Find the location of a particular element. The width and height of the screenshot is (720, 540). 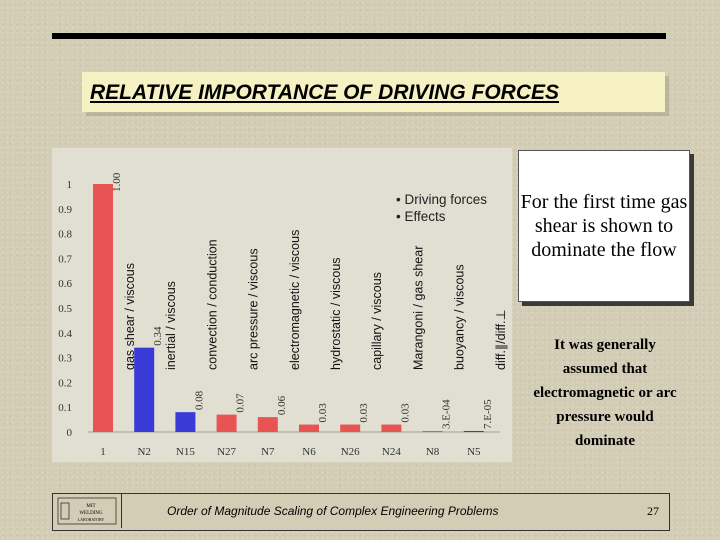

y-tick-label: 0.7 is located at coordinates (65, 259).